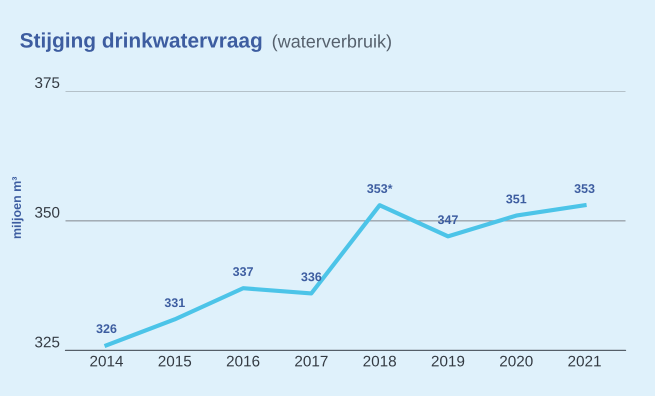  I want to click on x-tick-label: 2015, so click(175, 361).